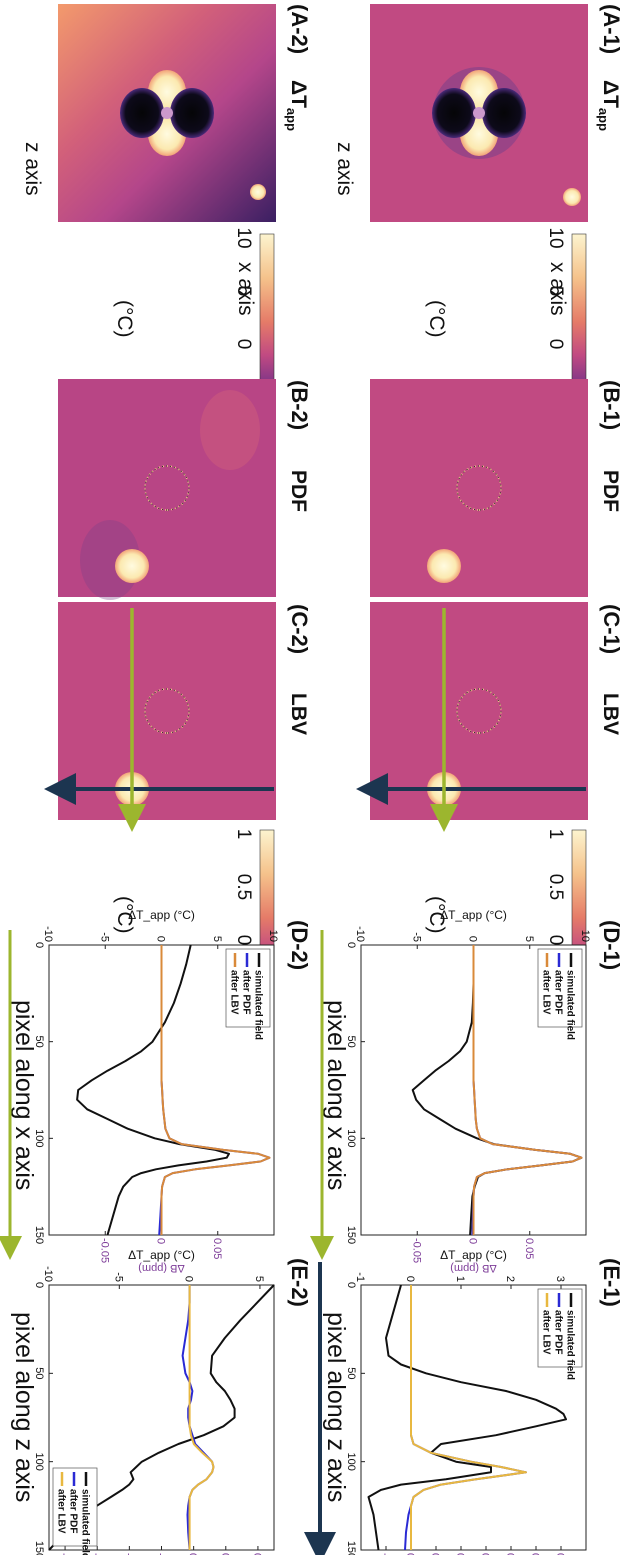 This screenshot has height=1555, width=630. Describe the element at coordinates (299, 1282) in the screenshot. I see `panel-label-e2: (E-2)` at that location.